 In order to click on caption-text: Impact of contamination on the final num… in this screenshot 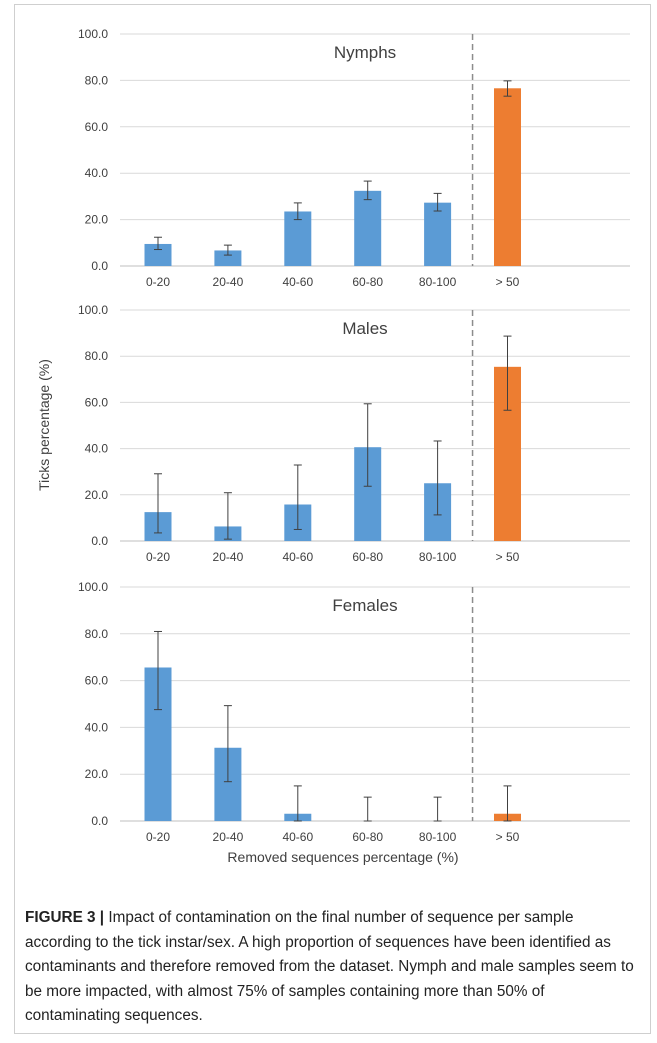, I will do `click(329, 966)`.